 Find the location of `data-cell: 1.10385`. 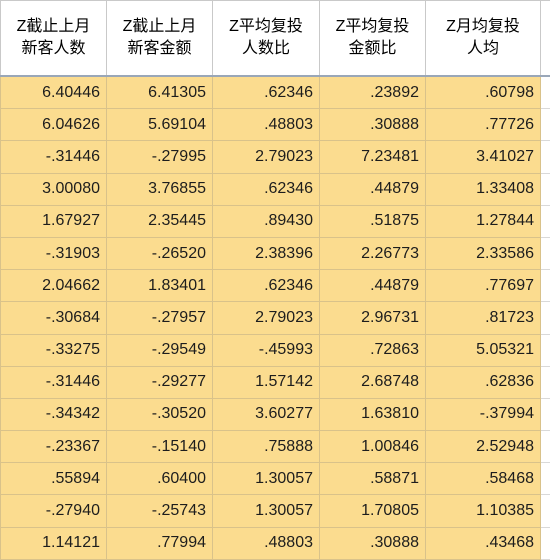

data-cell: 1.10385 is located at coordinates (483, 511).